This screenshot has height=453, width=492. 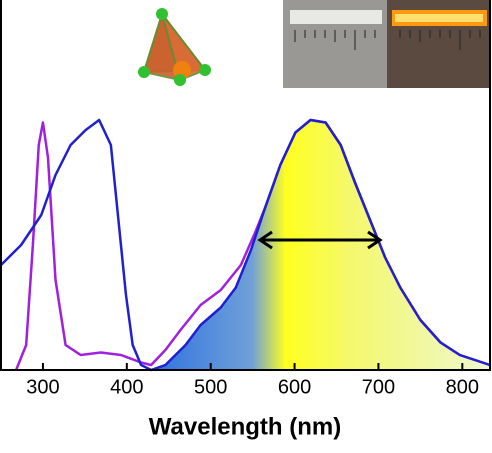 I want to click on x-tick-label: 800, so click(x=462, y=387).